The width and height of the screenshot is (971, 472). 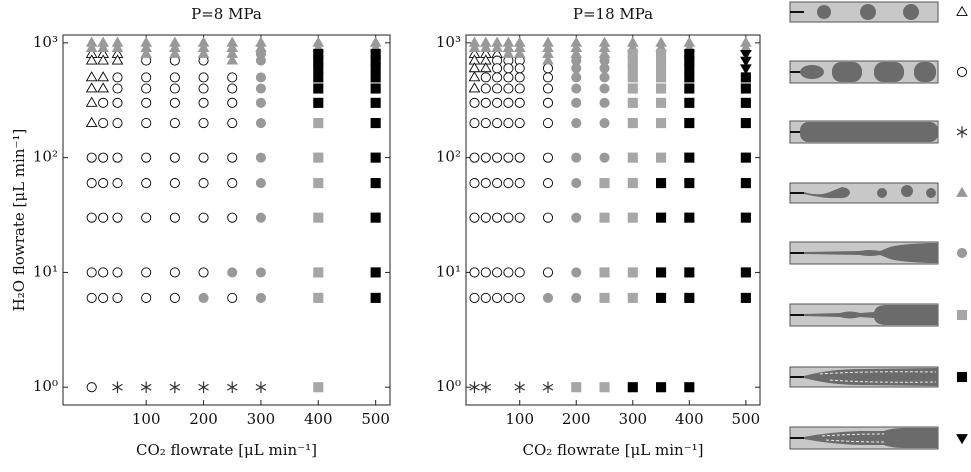 What do you see at coordinates (45, 271) in the screenshot?
I see `y-tick-label: 10¹` at bounding box center [45, 271].